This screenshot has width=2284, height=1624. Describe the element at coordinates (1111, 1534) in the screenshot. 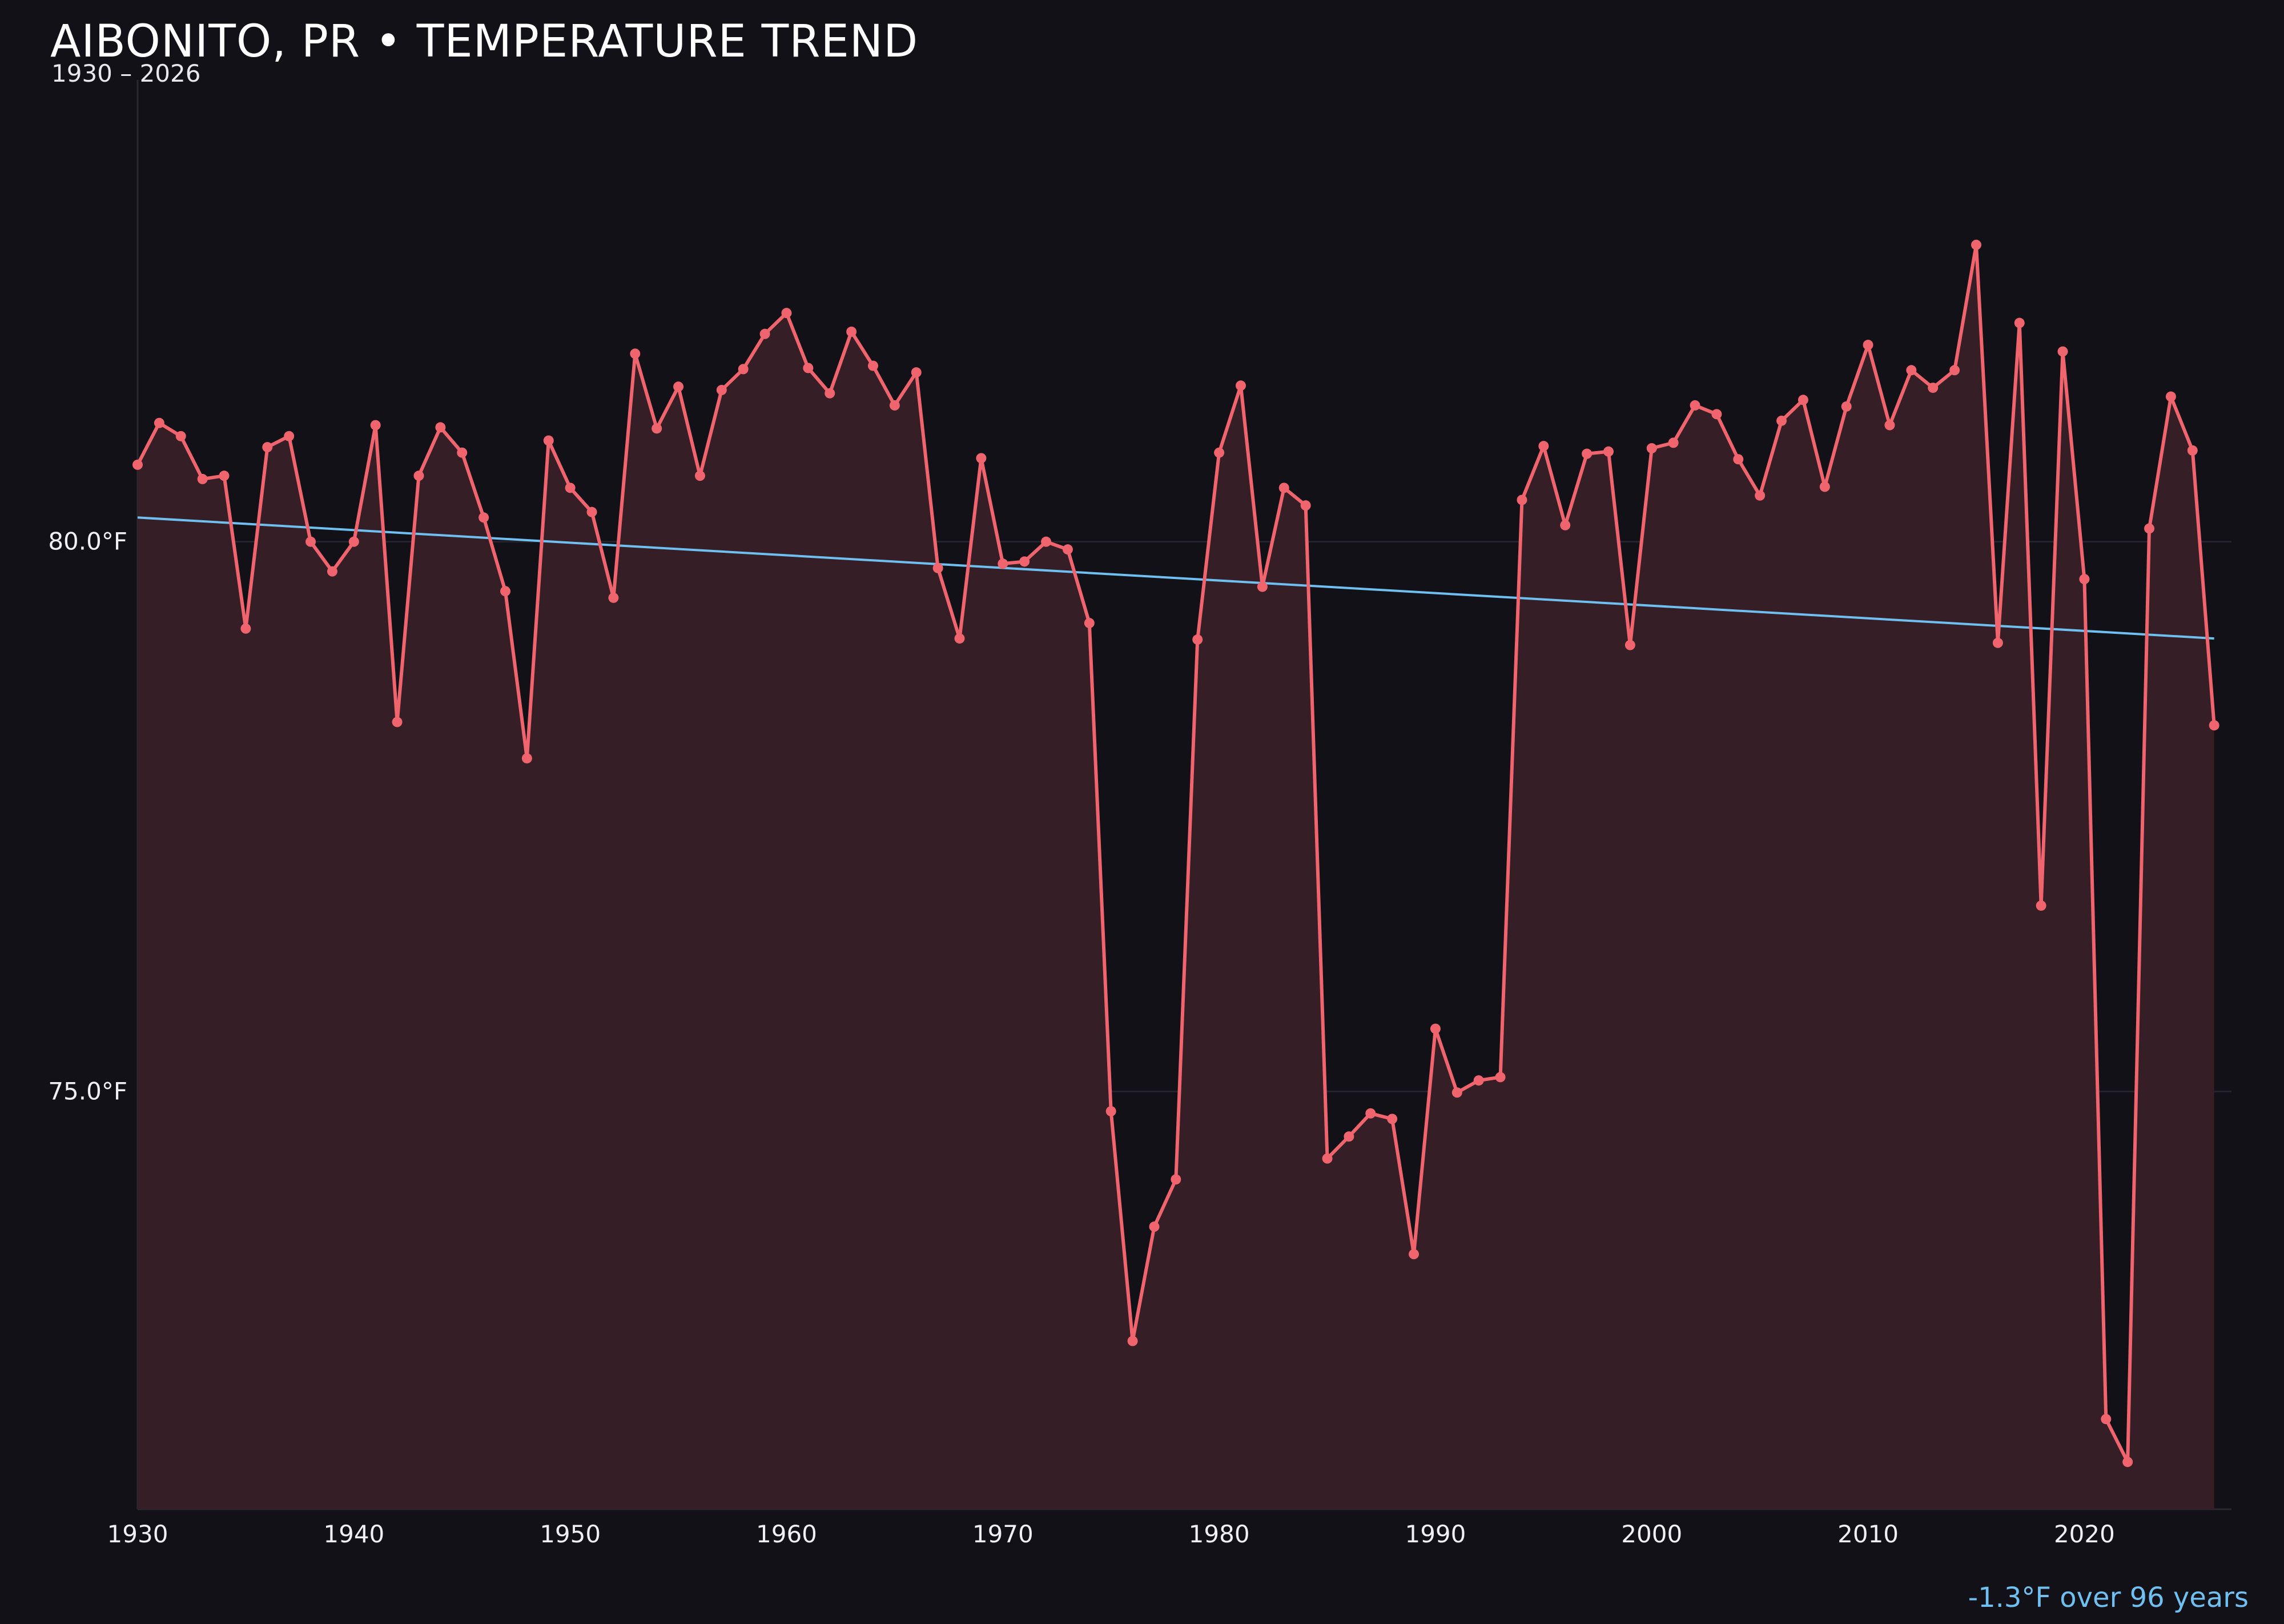

I see `x-tick-labels: 1930 1940 1950 1960 1970 1980 1990 2000 2010 2020` at that location.